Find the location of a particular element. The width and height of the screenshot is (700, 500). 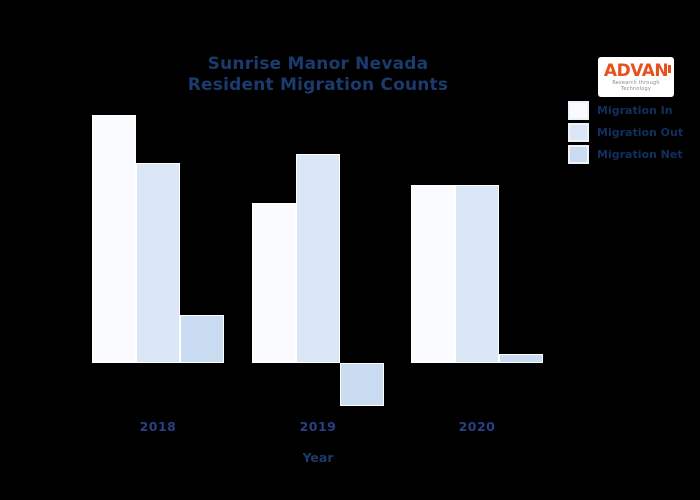

legend-item-migration-in: Migration In is located at coordinates (625, 110).